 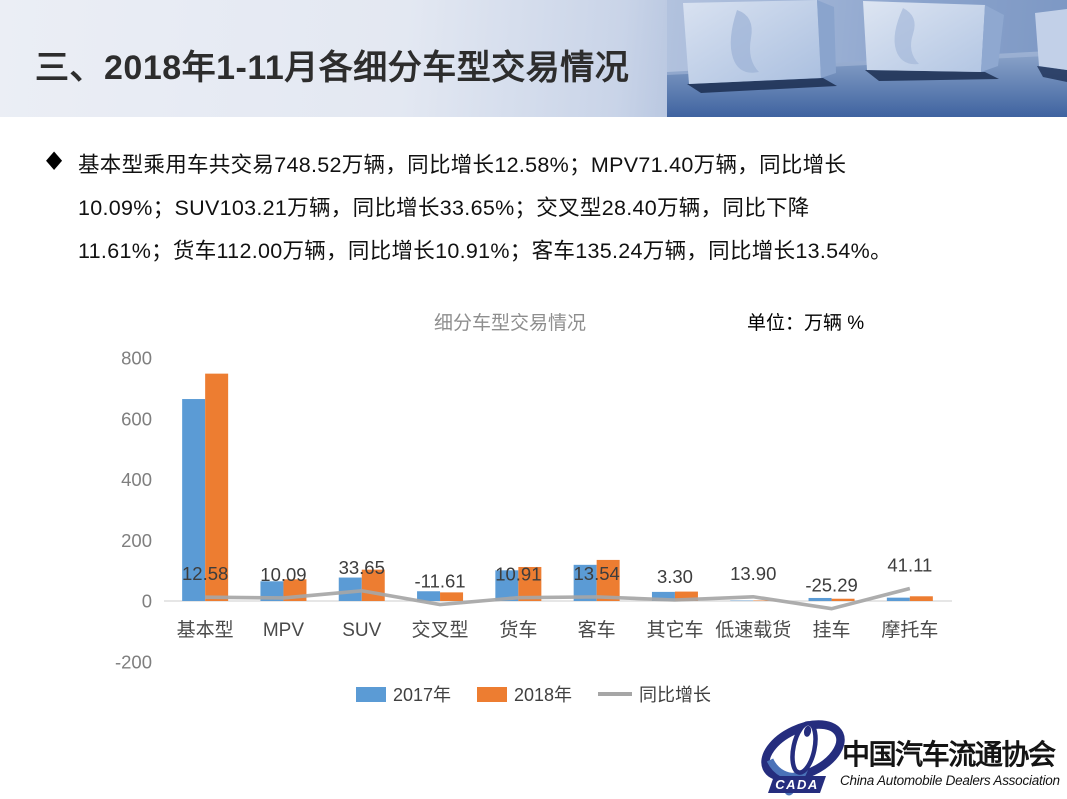 What do you see at coordinates (674, 630) in the screenshot?
I see `category-label: 其它车` at bounding box center [674, 630].